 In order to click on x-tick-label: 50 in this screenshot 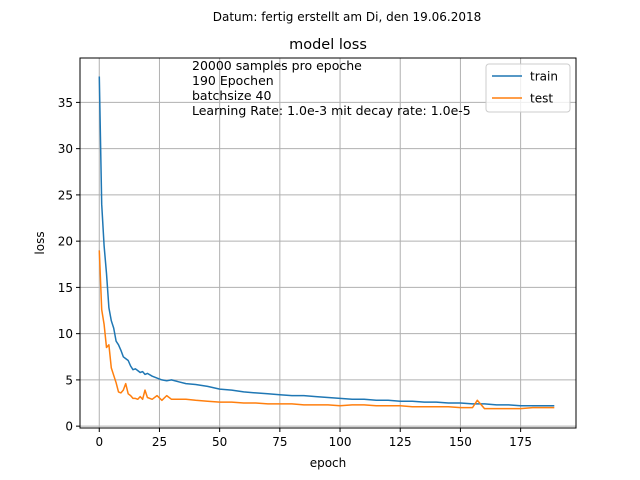, I will do `click(219, 442)`.